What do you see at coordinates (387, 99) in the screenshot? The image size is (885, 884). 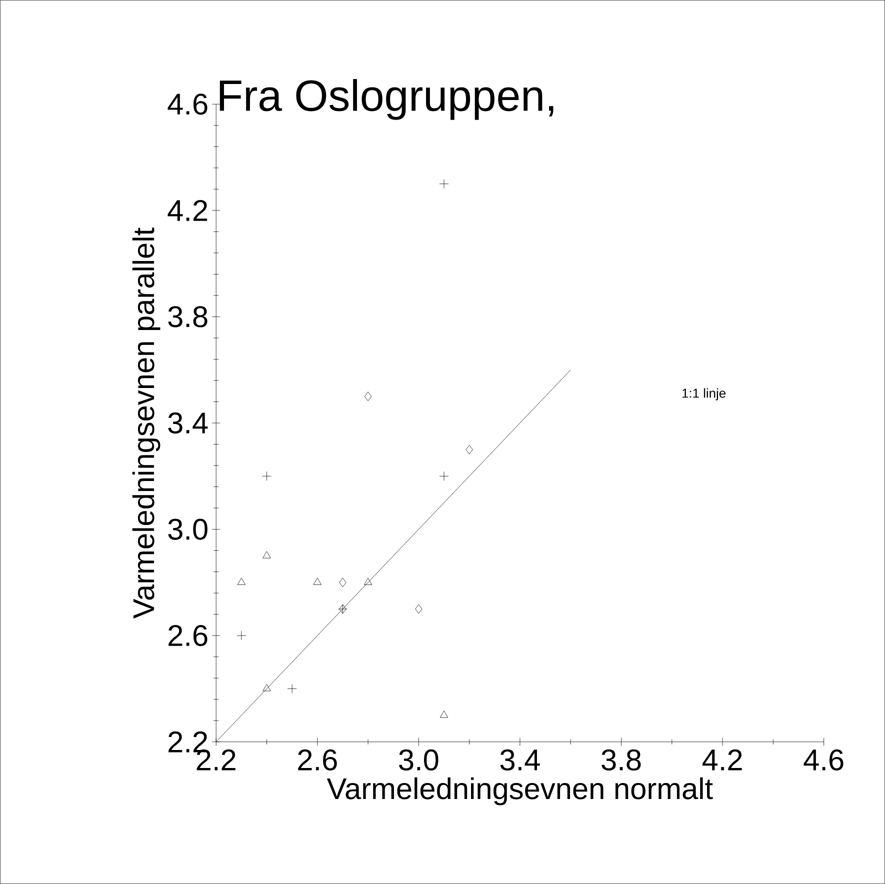 I see `chart-title: Fra Oslogruppen,` at bounding box center [387, 99].